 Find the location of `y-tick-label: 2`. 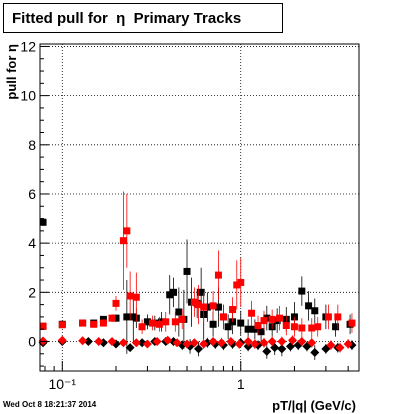

y-tick-label: 2 is located at coordinates (32, 292).